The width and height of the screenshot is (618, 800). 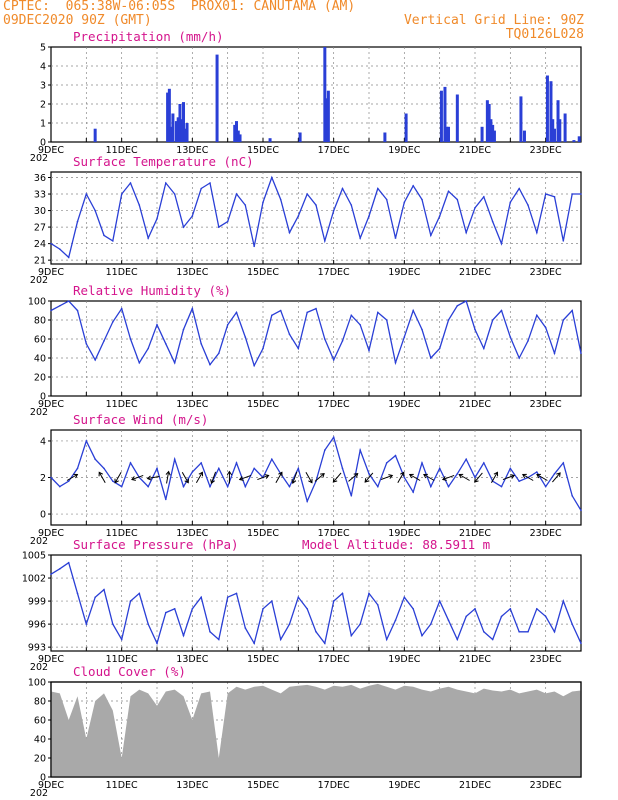 What do you see at coordinates (37, 625) in the screenshot?
I see `pres-ytick-label: 996` at bounding box center [37, 625].